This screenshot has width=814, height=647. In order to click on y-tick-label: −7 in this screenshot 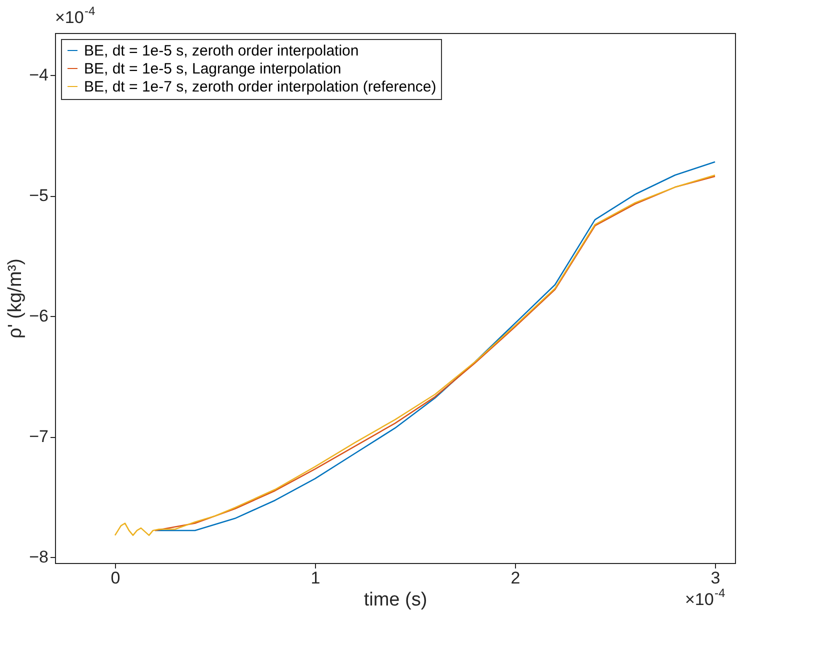, I will do `click(38, 436)`.